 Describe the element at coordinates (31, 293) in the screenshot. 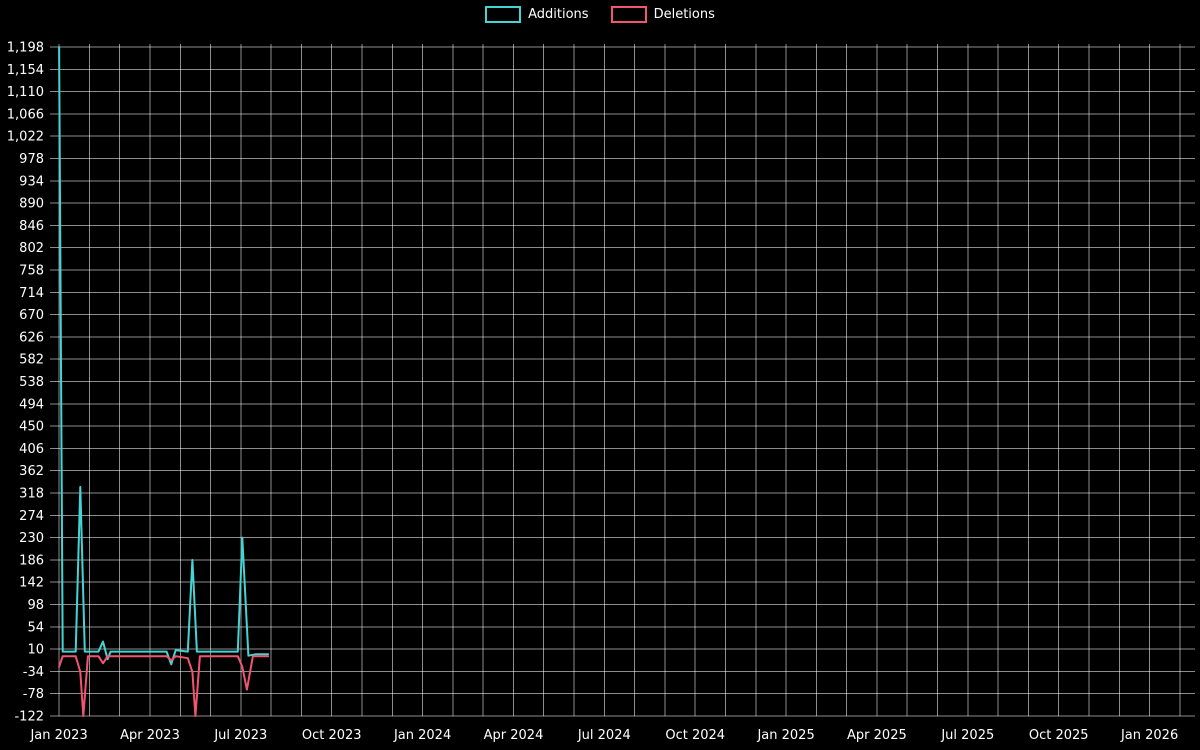

I see `y-tick-label: 714` at that location.